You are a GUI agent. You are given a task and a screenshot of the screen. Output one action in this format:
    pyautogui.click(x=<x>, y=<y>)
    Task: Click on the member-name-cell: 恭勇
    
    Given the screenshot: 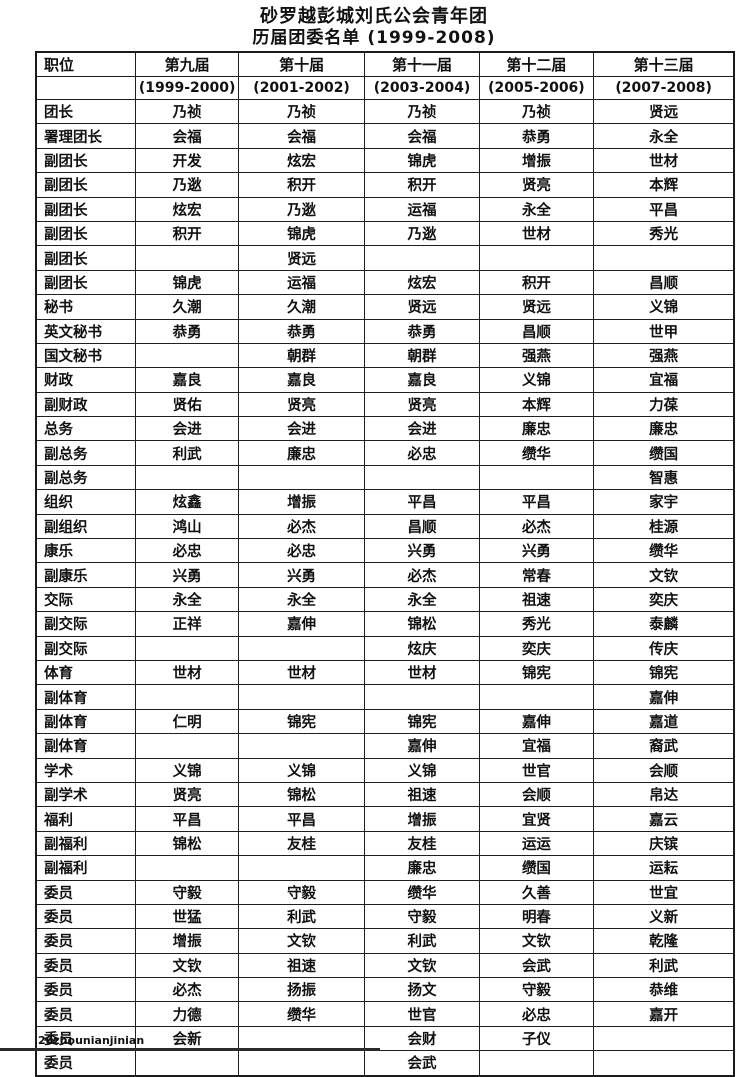 What is the action you would take?
    pyautogui.click(x=301, y=331)
    